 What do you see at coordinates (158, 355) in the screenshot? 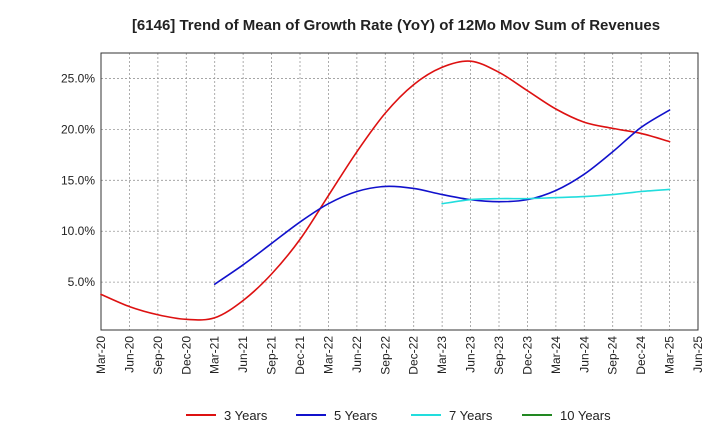
I see `x-tick-label: Sep-20` at bounding box center [158, 355].